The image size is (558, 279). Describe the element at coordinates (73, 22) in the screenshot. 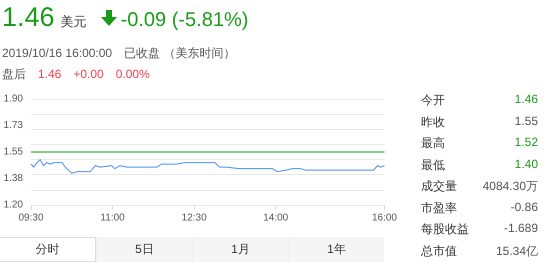

I see `text: 美元` at that location.